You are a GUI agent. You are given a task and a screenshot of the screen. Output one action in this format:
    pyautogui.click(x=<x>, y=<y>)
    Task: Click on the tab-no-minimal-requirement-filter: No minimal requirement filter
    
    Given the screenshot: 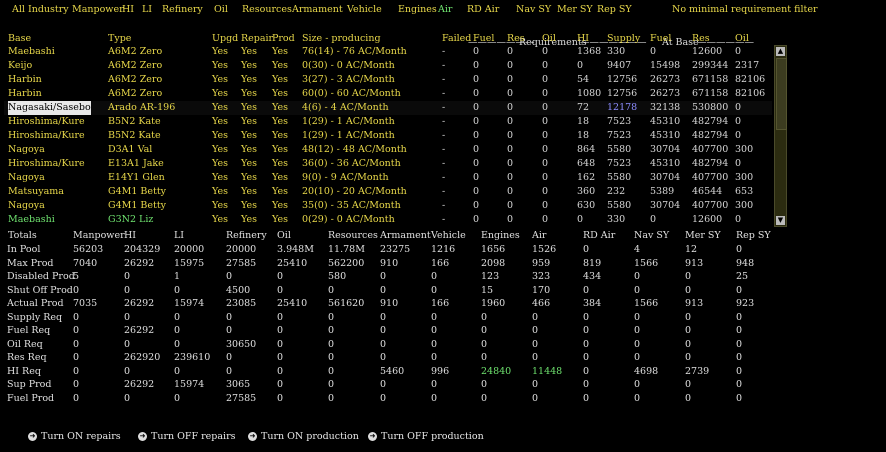 What is the action you would take?
    pyautogui.click(x=745, y=9)
    